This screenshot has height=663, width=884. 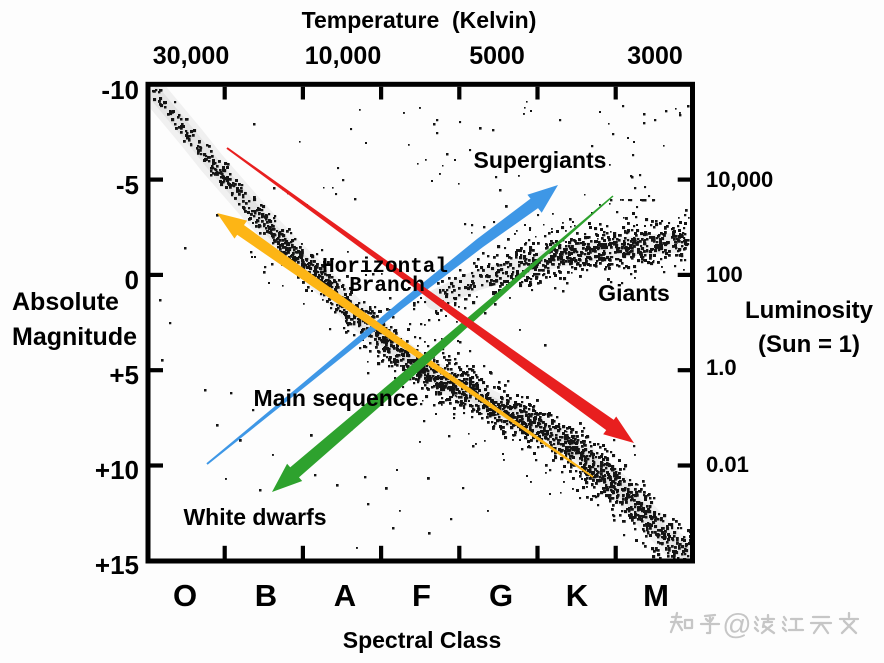 I want to click on svg-text: Magnitude, so click(x=74, y=337).